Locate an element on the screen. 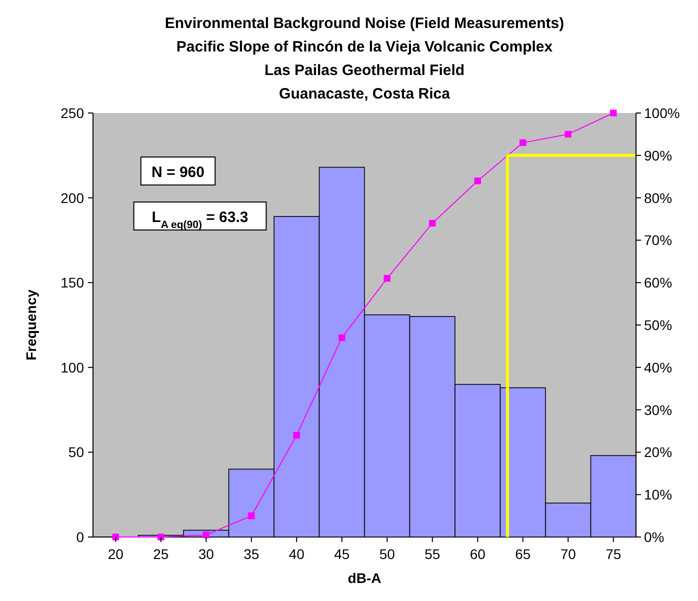 The image size is (698, 601). y2-tick-label: 20% is located at coordinates (658, 452).